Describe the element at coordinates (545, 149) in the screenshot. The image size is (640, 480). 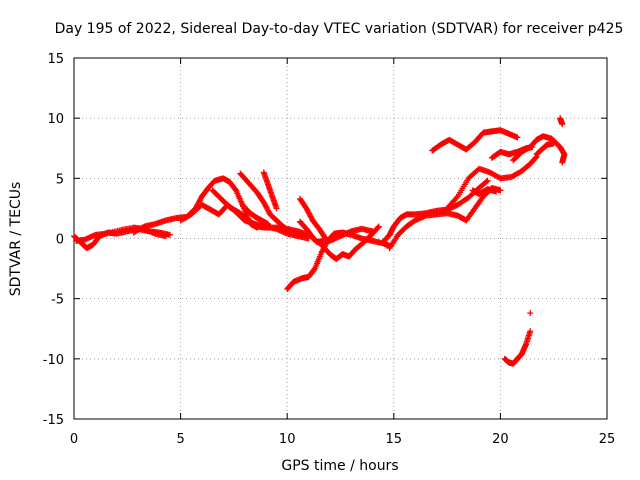
I see `series-track-s` at that location.